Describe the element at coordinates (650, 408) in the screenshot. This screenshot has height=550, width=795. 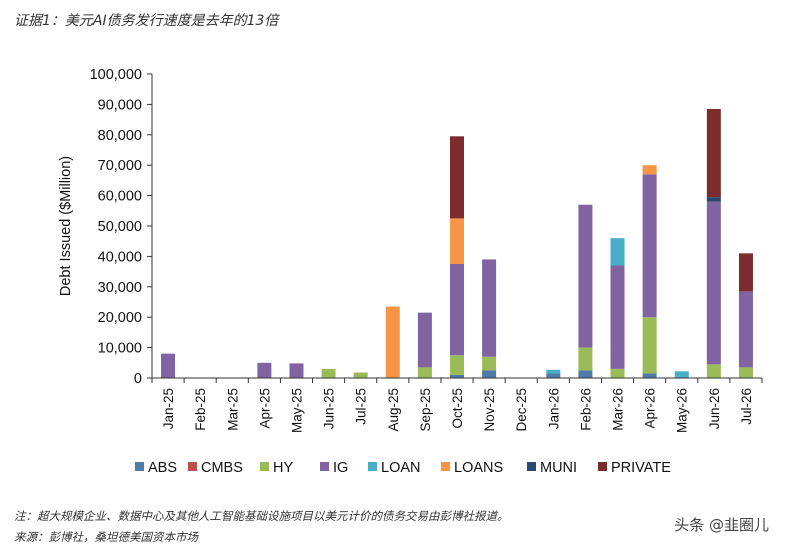
I see `x-tick-label: Apr-26` at that location.